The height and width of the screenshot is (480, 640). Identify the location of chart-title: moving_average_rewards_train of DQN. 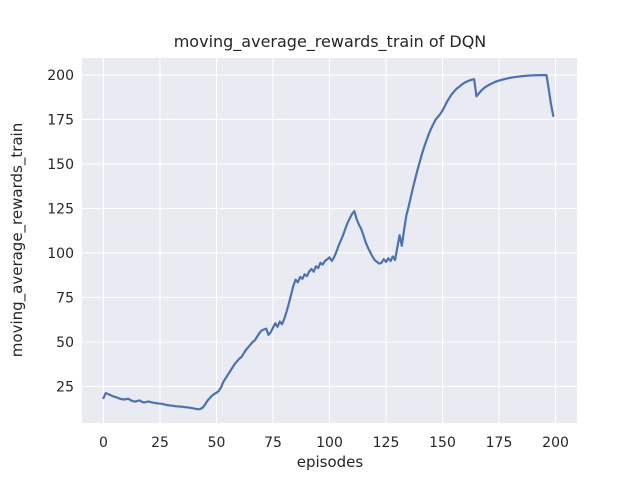
(330, 42).